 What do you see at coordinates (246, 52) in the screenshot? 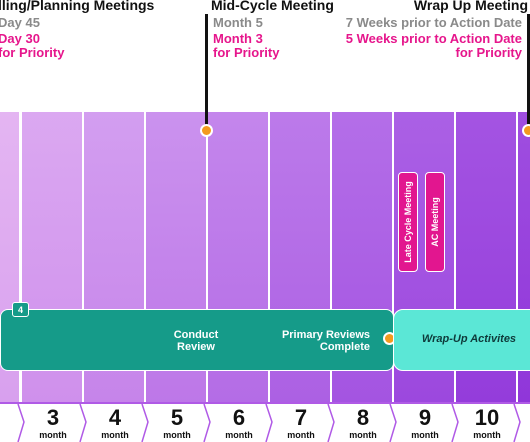
I see `mid-cycle-priority-label: for Priority` at bounding box center [246, 52].